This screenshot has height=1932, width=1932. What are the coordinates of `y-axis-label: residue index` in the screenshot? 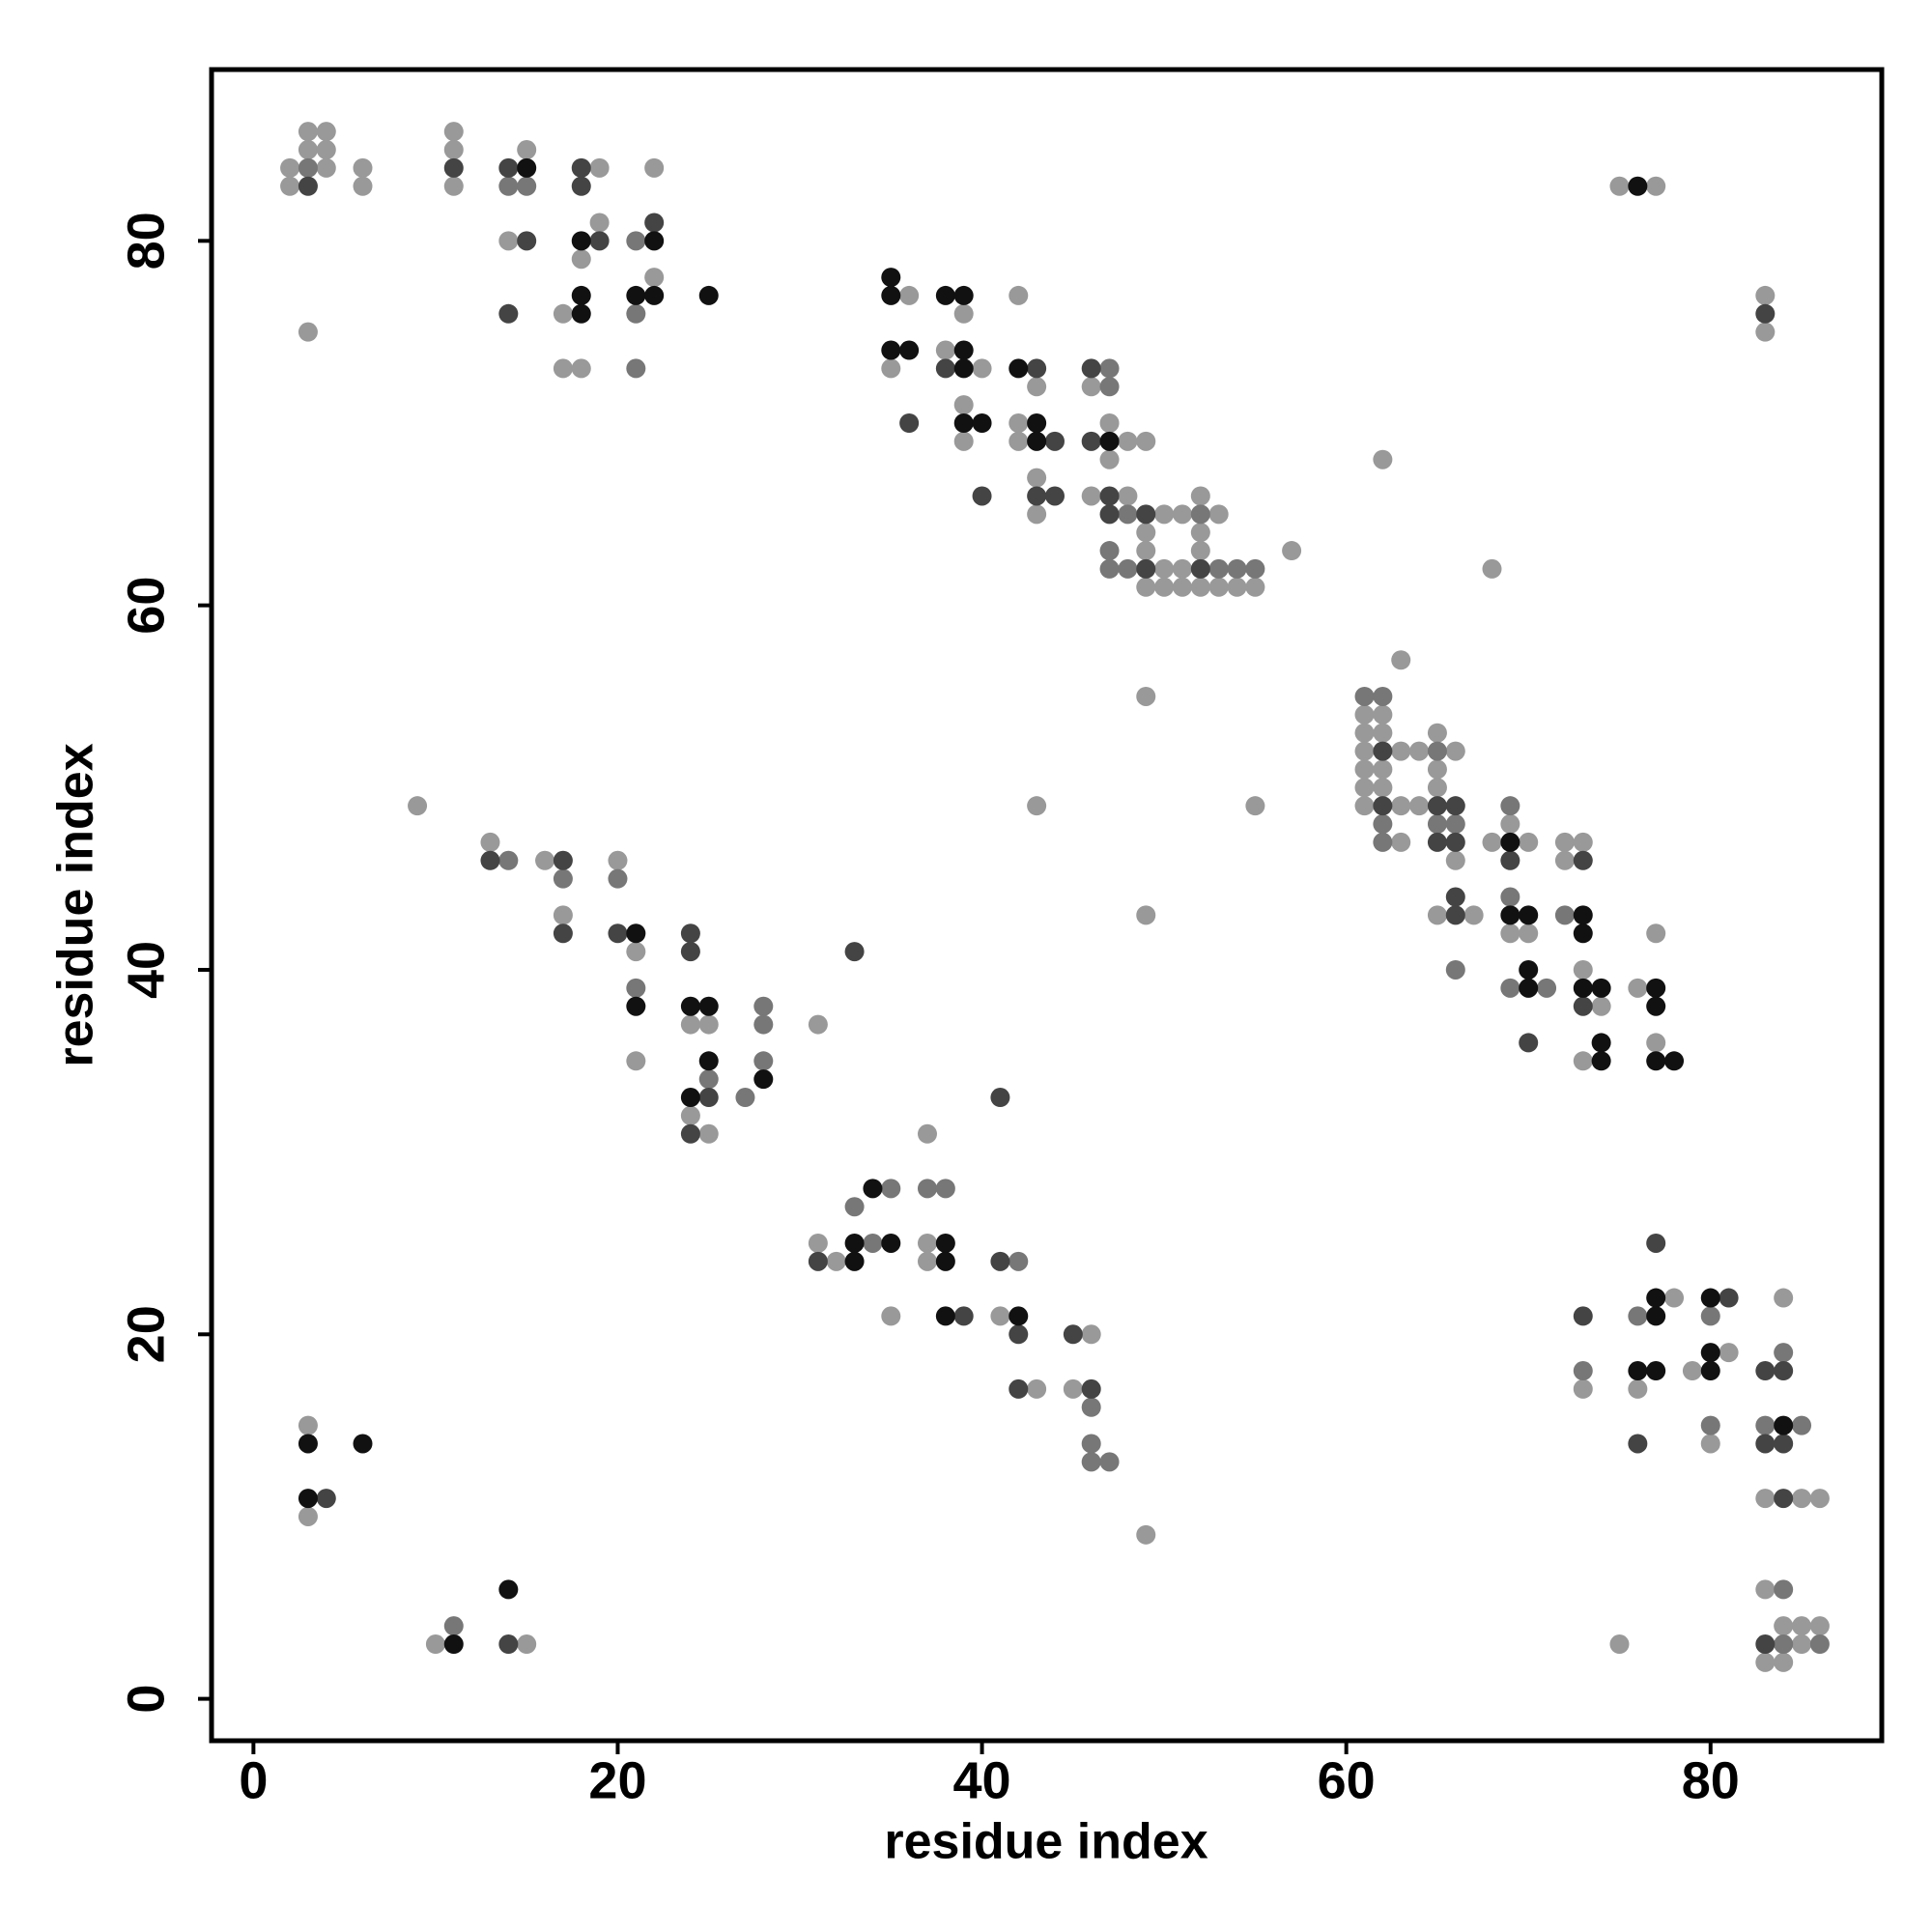 It's located at (76, 904).